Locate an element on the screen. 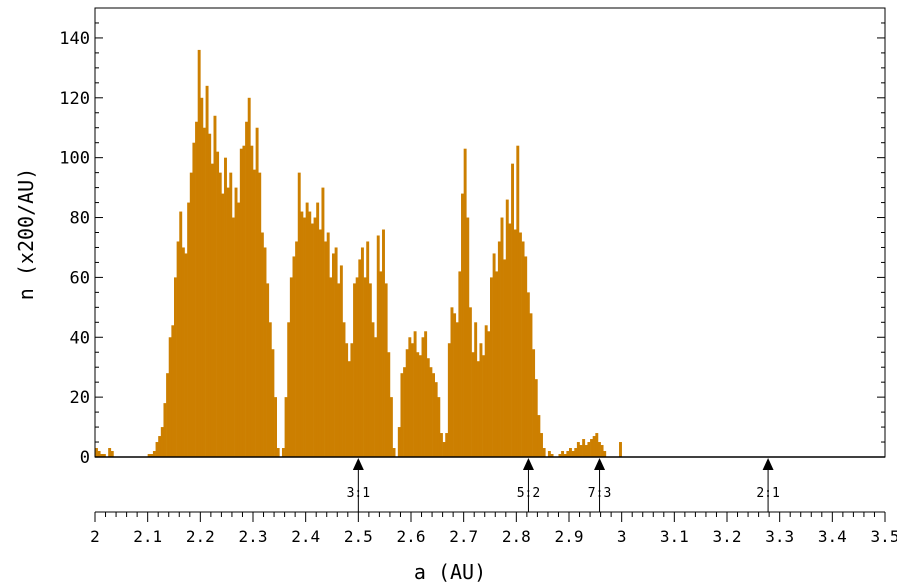 This screenshot has height=585, width=897. x-tick-label: 2.7 is located at coordinates (463, 536).